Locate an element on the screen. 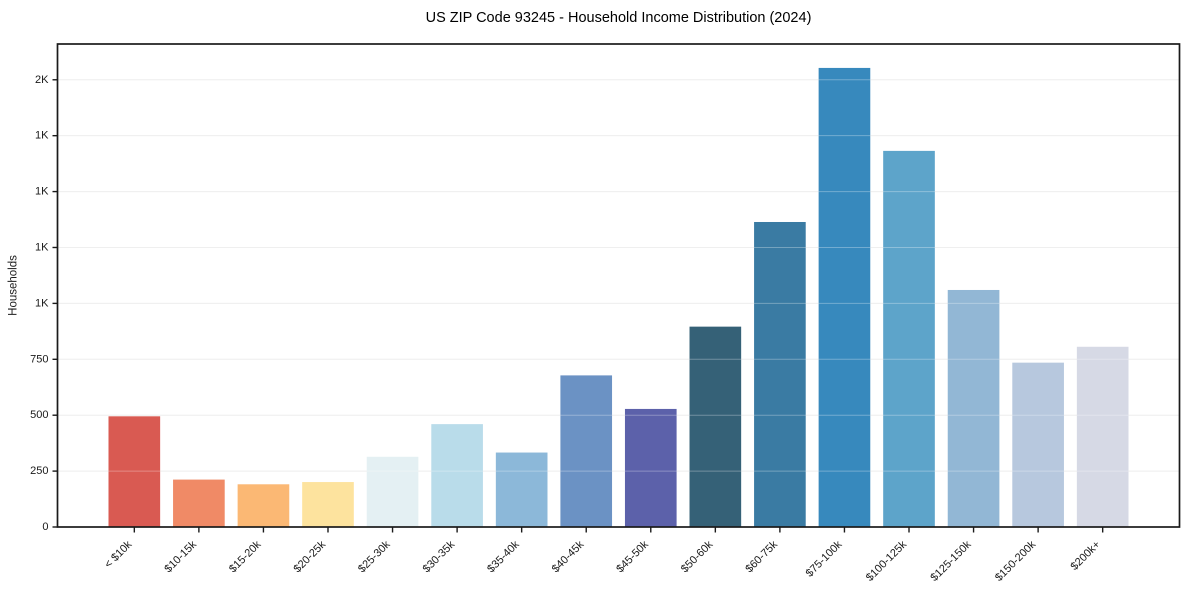 This screenshot has width=1189, height=590. y-axis-label: Households is located at coordinates (14, 285).